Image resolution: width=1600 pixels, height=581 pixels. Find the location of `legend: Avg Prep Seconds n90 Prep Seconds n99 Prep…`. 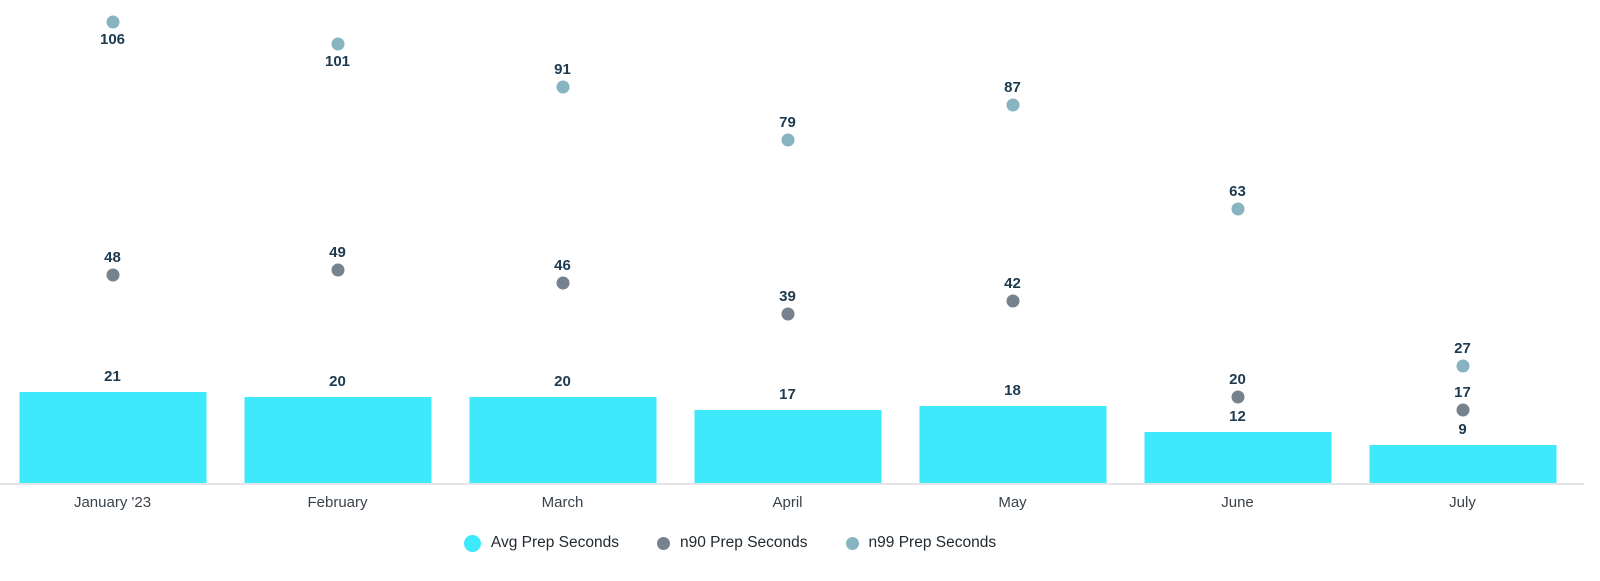

legend: Avg Prep Seconds n90 Prep Seconds n99 Prep… is located at coordinates (730, 543).